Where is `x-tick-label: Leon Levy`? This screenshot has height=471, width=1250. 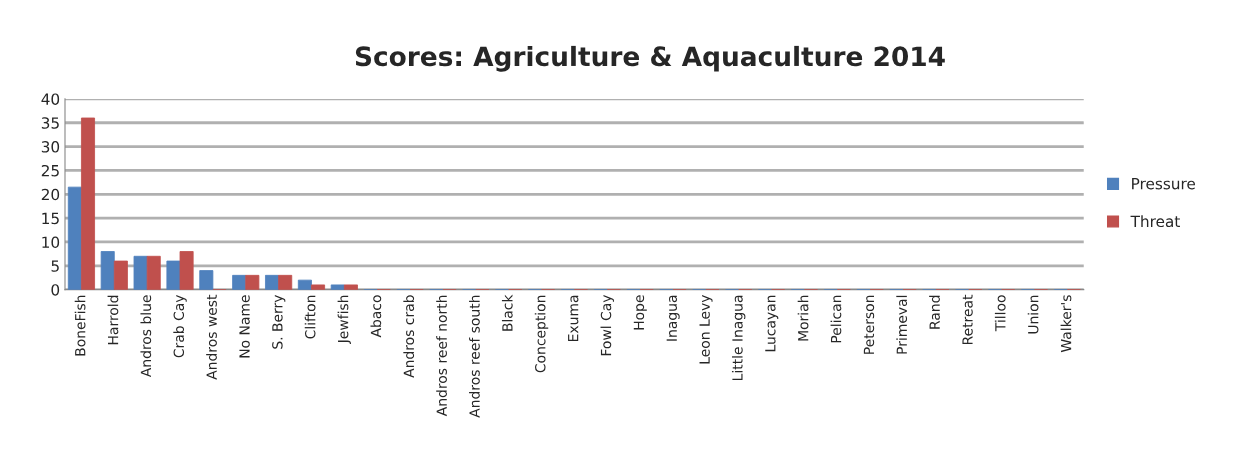
x-tick-label: Leon Levy is located at coordinates (706, 329).